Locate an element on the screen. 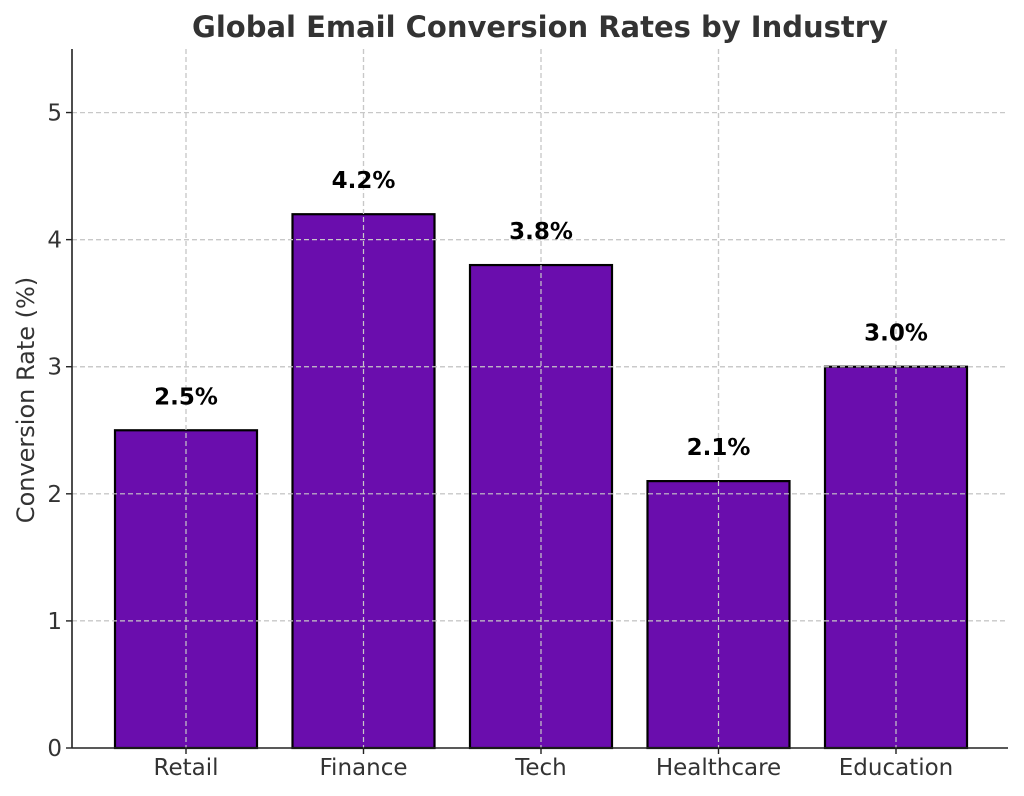  y-tick-label: 2 is located at coordinates (54, 495).